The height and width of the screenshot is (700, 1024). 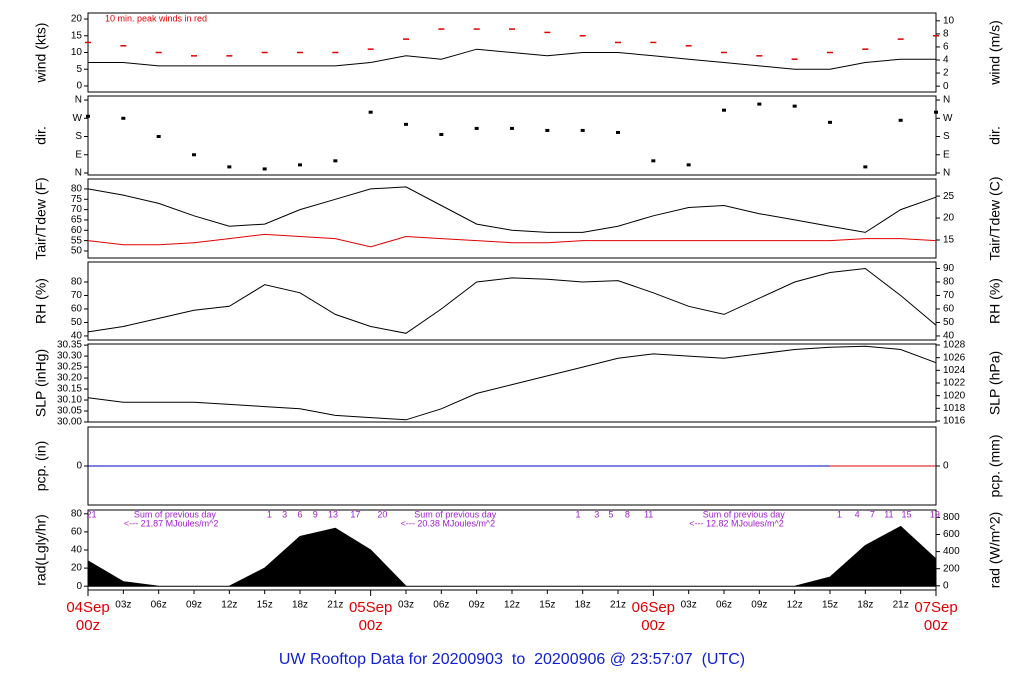 What do you see at coordinates (77, 282) in the screenshot?
I see `y-tick-label: 80` at bounding box center [77, 282].